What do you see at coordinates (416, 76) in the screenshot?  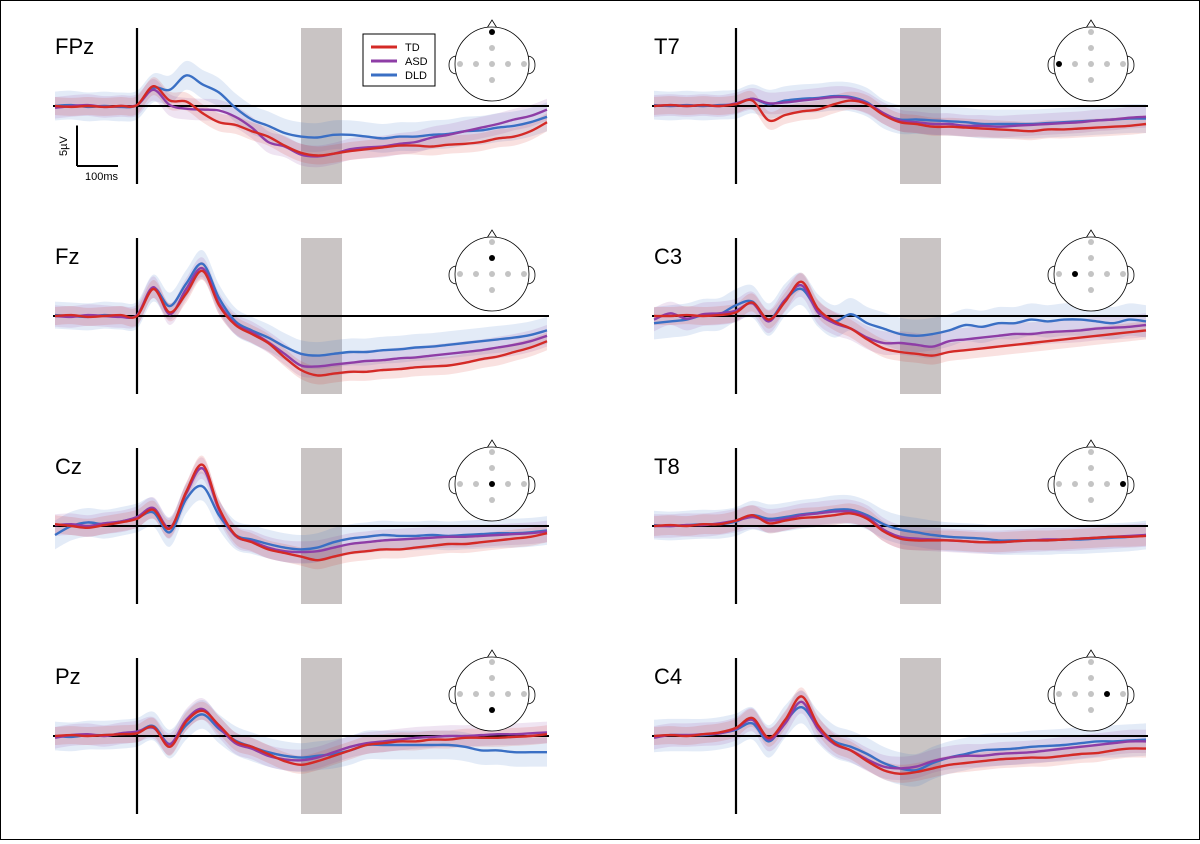 I see `legend-label-dld: DLD` at bounding box center [416, 76].